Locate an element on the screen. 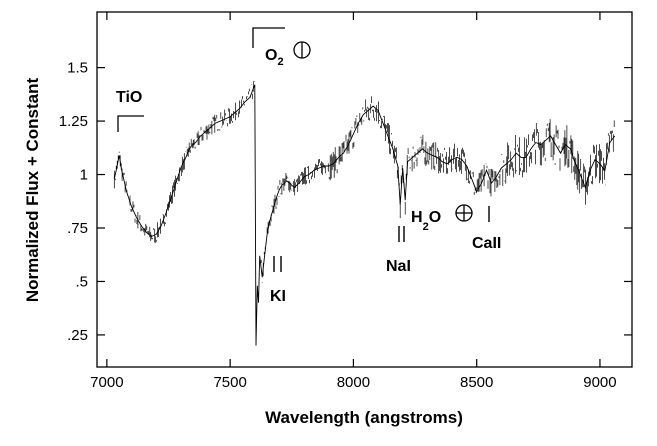 This screenshot has height=446, width=657. y-tick-label: .5 is located at coordinates (81, 281).